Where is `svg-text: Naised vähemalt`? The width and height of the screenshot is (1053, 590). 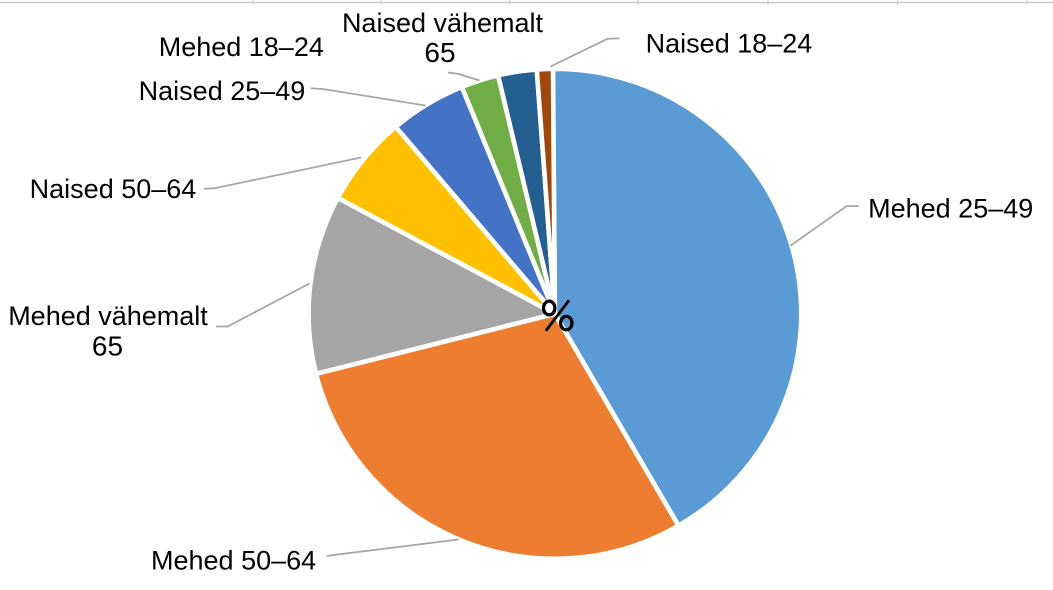 svg-text: Naised vähemalt is located at coordinates (443, 23).